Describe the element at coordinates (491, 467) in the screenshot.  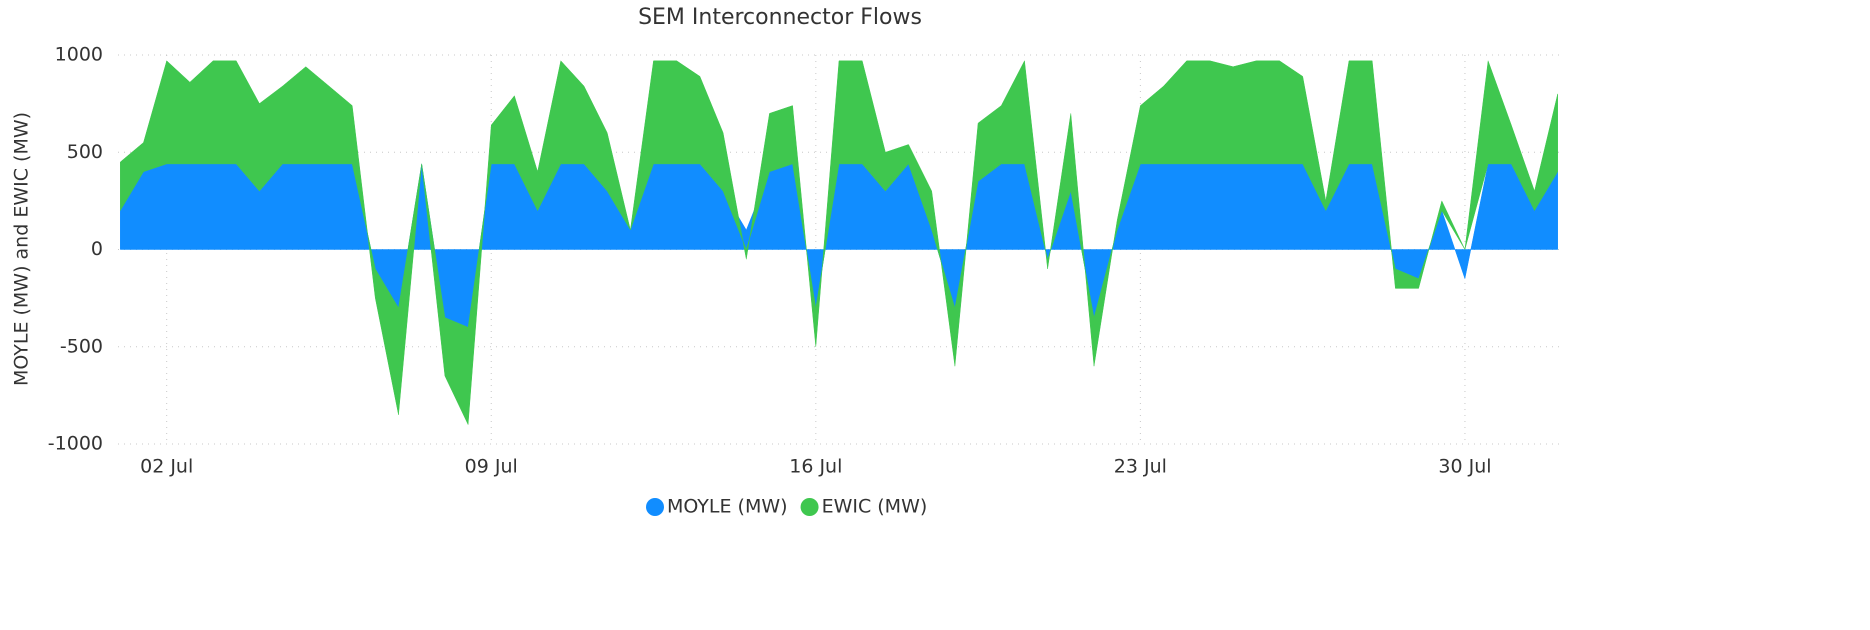
I see `x-tick-label: 09 Jul` at that location.